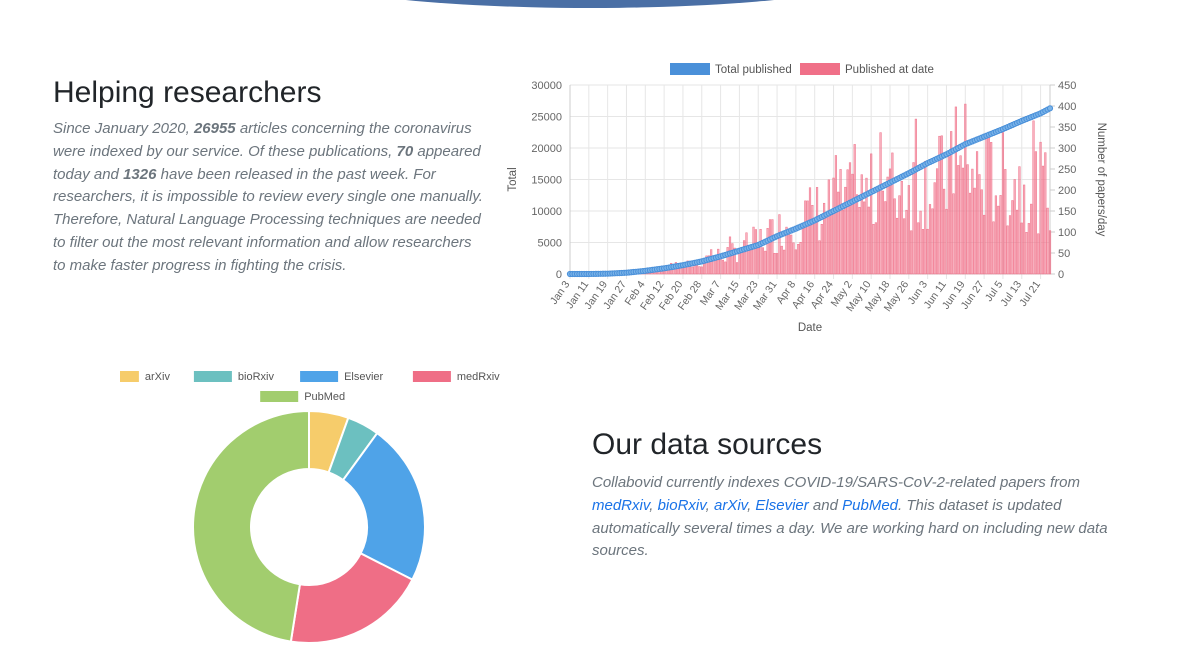  I want to click on daily-bars, so click(811, 189).